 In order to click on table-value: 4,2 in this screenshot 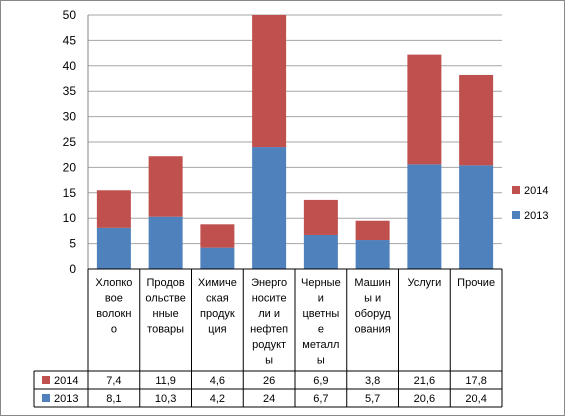, I will do `click(217, 399)`.